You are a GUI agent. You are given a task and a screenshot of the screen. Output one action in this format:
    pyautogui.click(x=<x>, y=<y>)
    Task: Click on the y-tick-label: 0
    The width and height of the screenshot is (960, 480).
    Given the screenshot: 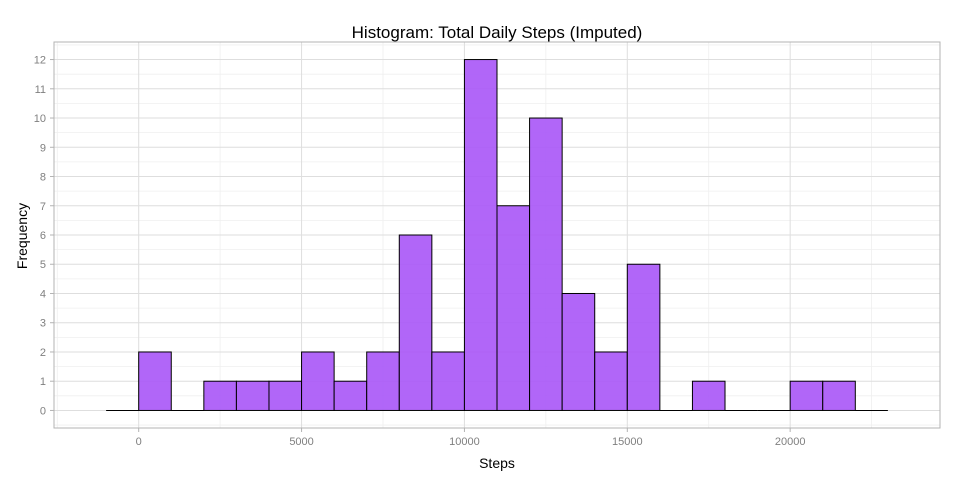 What is the action you would take?
    pyautogui.click(x=43, y=411)
    